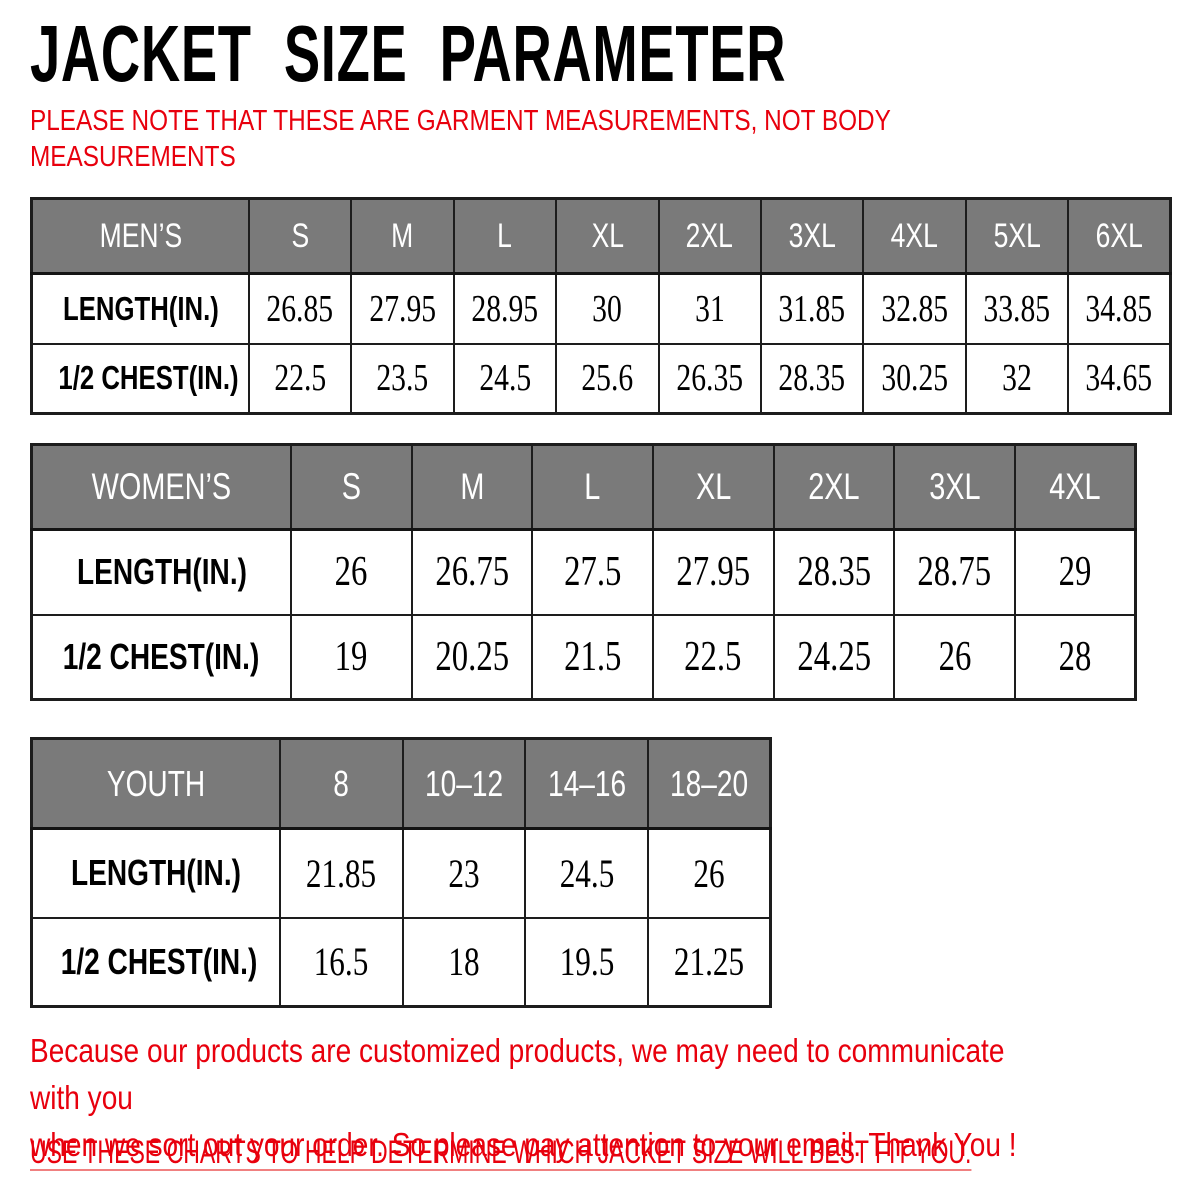  What do you see at coordinates (408, 53) in the screenshot?
I see `page-title-text: JACKET SIZE PARAMETER` at bounding box center [408, 53].